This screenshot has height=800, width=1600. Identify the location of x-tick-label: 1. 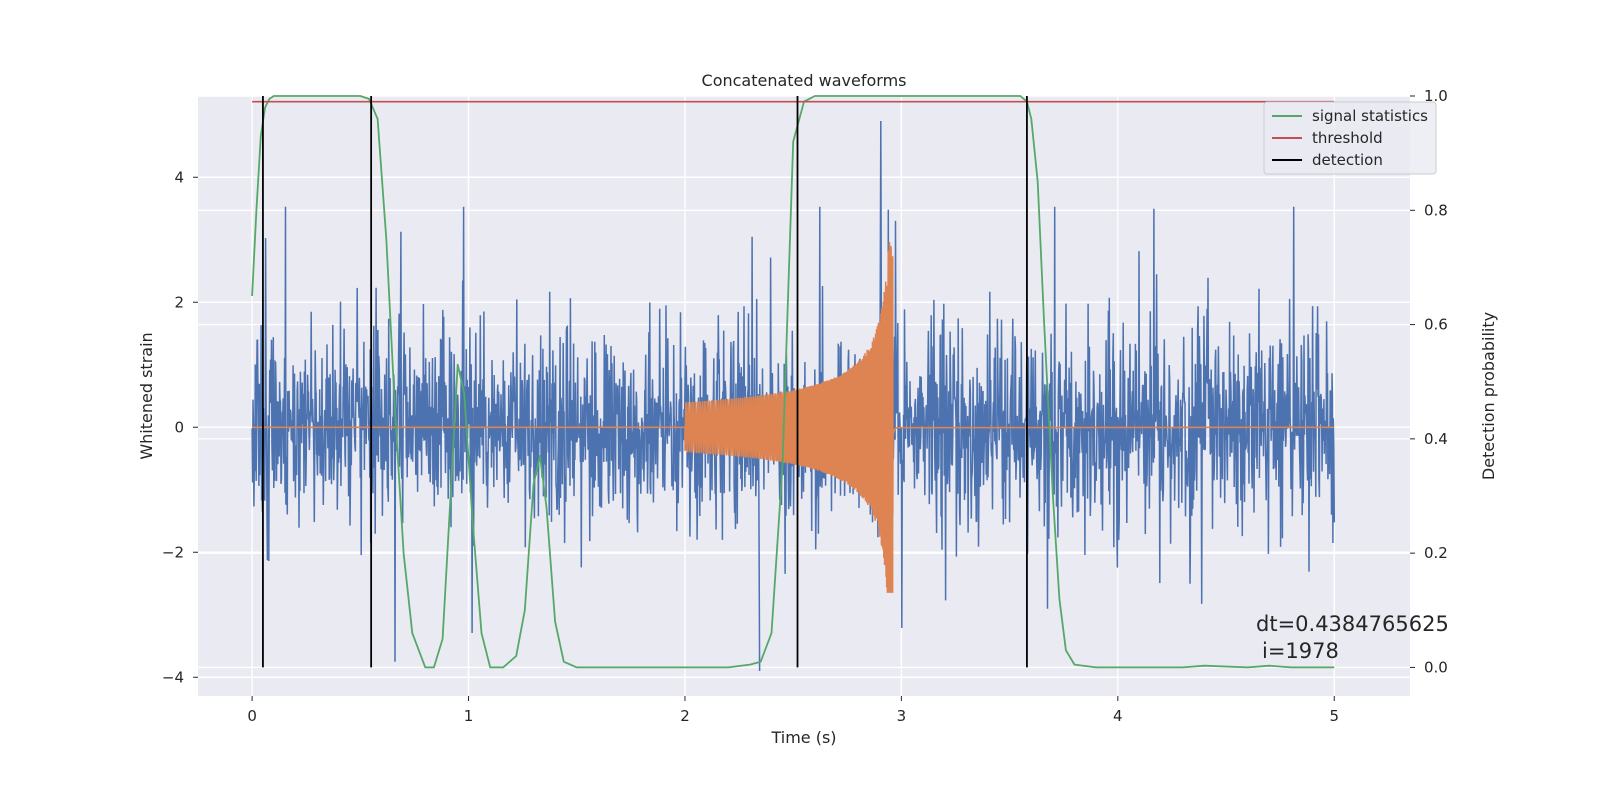
(469, 716).